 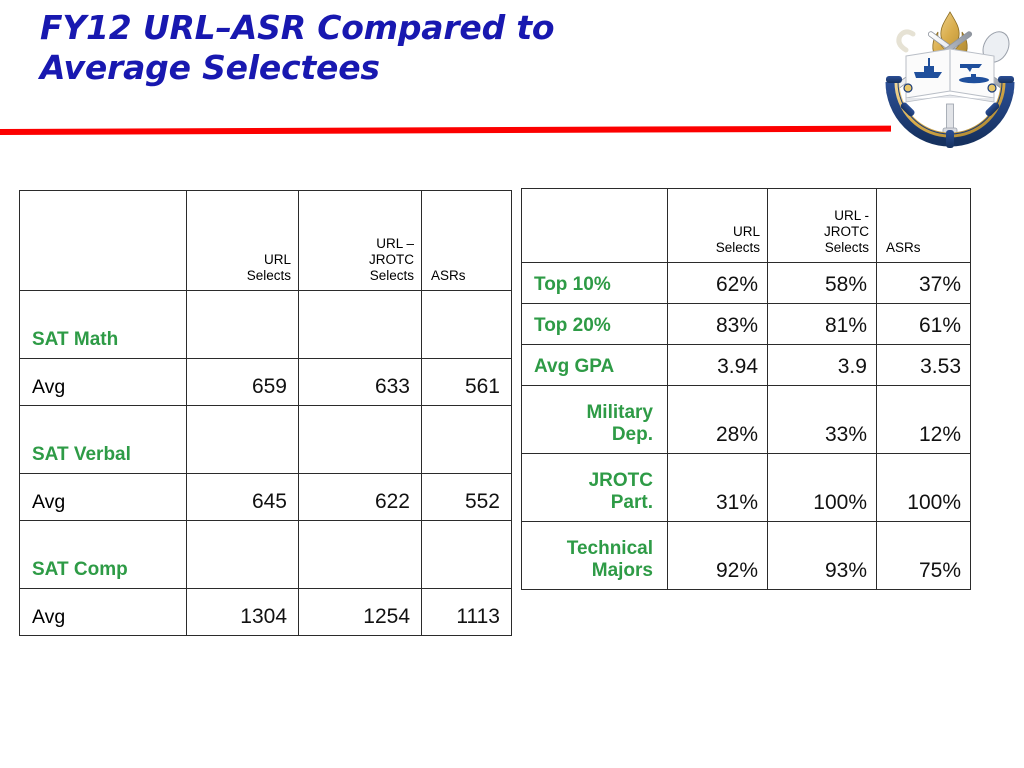 I want to click on table-header-row: URL Selects URL – JROTC Selects ASRs, so click(x=265, y=240).